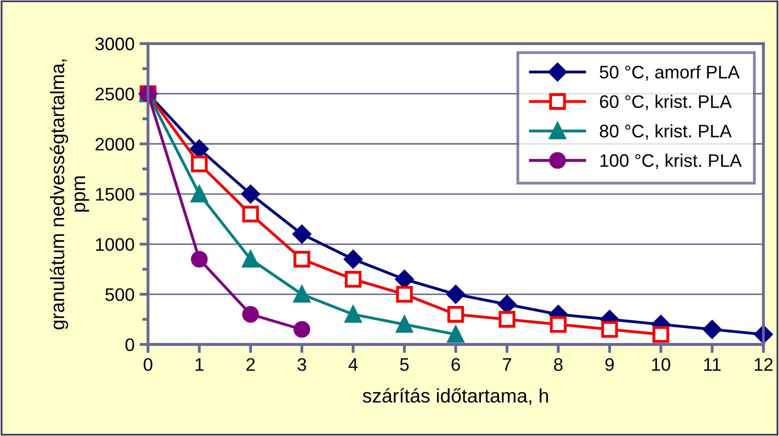  I want to click on x-axis-title: szárítás időtartama, h, so click(455, 396).